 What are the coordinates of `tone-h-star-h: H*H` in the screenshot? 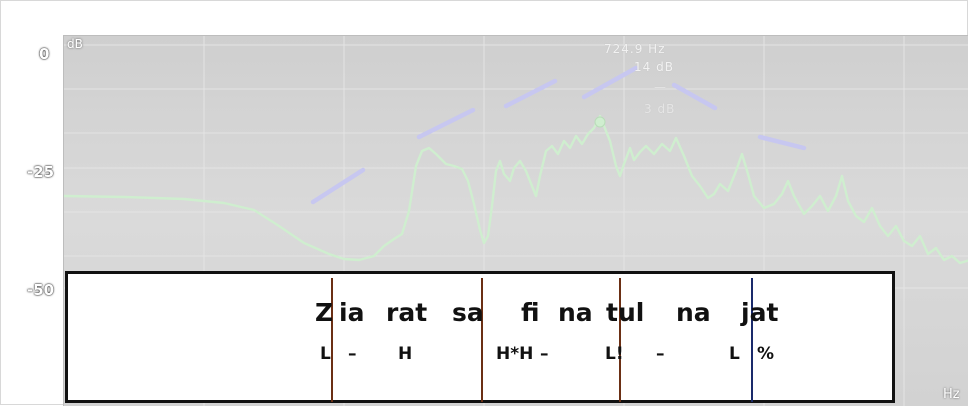 It's located at (515, 354).